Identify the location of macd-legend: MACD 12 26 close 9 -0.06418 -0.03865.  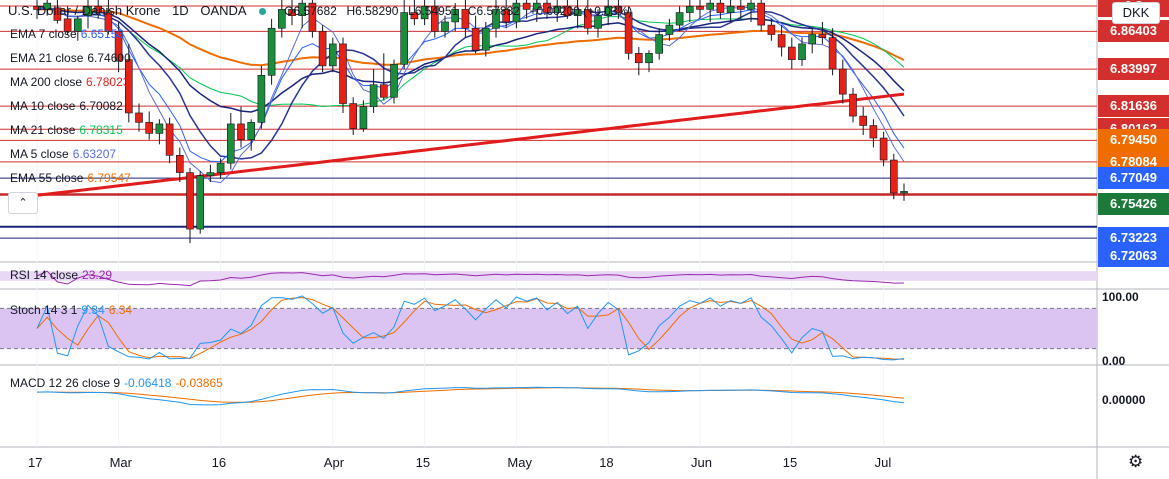
(116, 383).